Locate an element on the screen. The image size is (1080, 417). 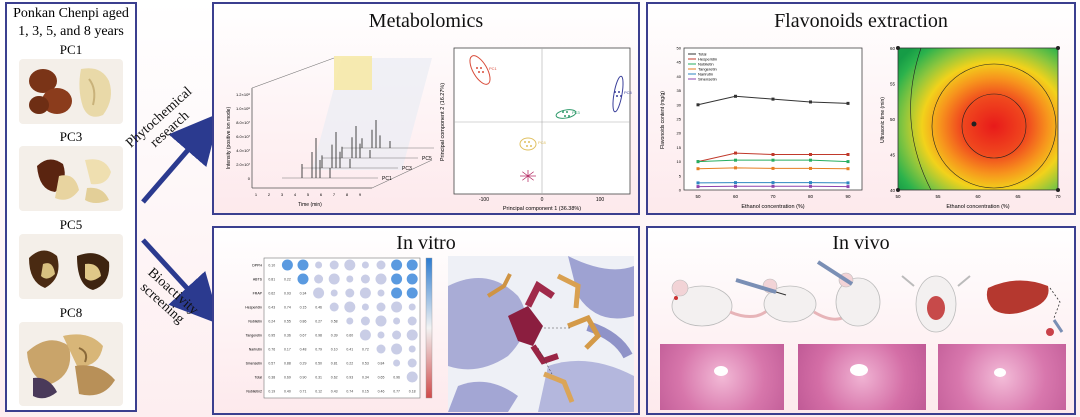
corr-value: 0.79 is located at coordinates (318, 350).